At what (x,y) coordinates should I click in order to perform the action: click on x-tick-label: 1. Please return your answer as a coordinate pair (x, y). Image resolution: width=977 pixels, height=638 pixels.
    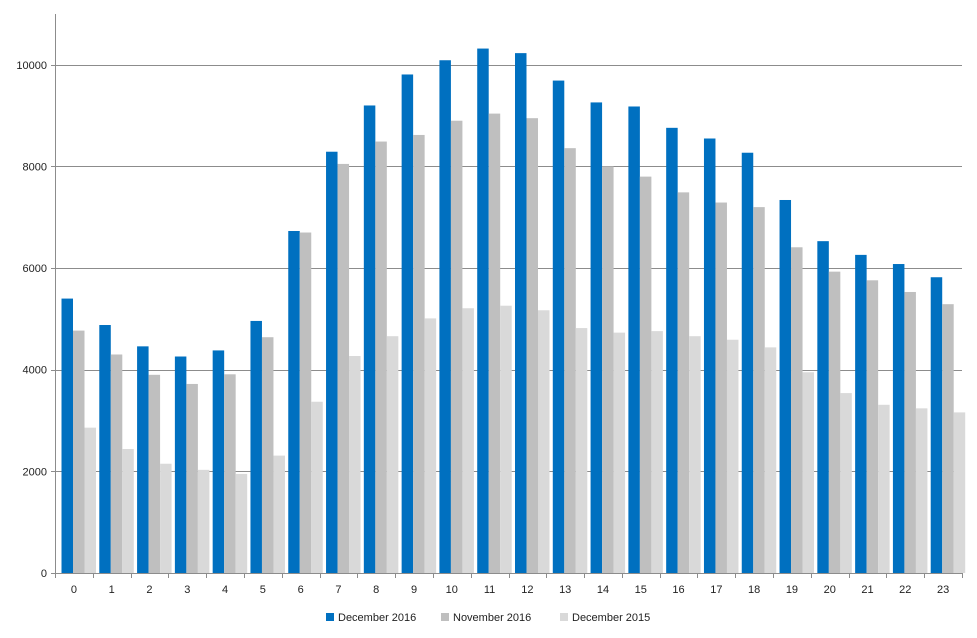
    Looking at the image, I should click on (112, 590).